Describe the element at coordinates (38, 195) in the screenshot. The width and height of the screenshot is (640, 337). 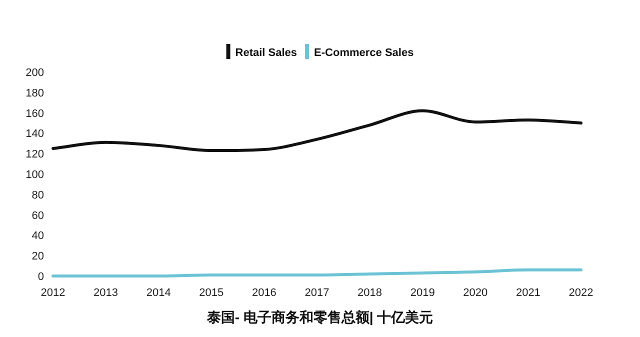
I see `y-tick-label: 80` at that location.